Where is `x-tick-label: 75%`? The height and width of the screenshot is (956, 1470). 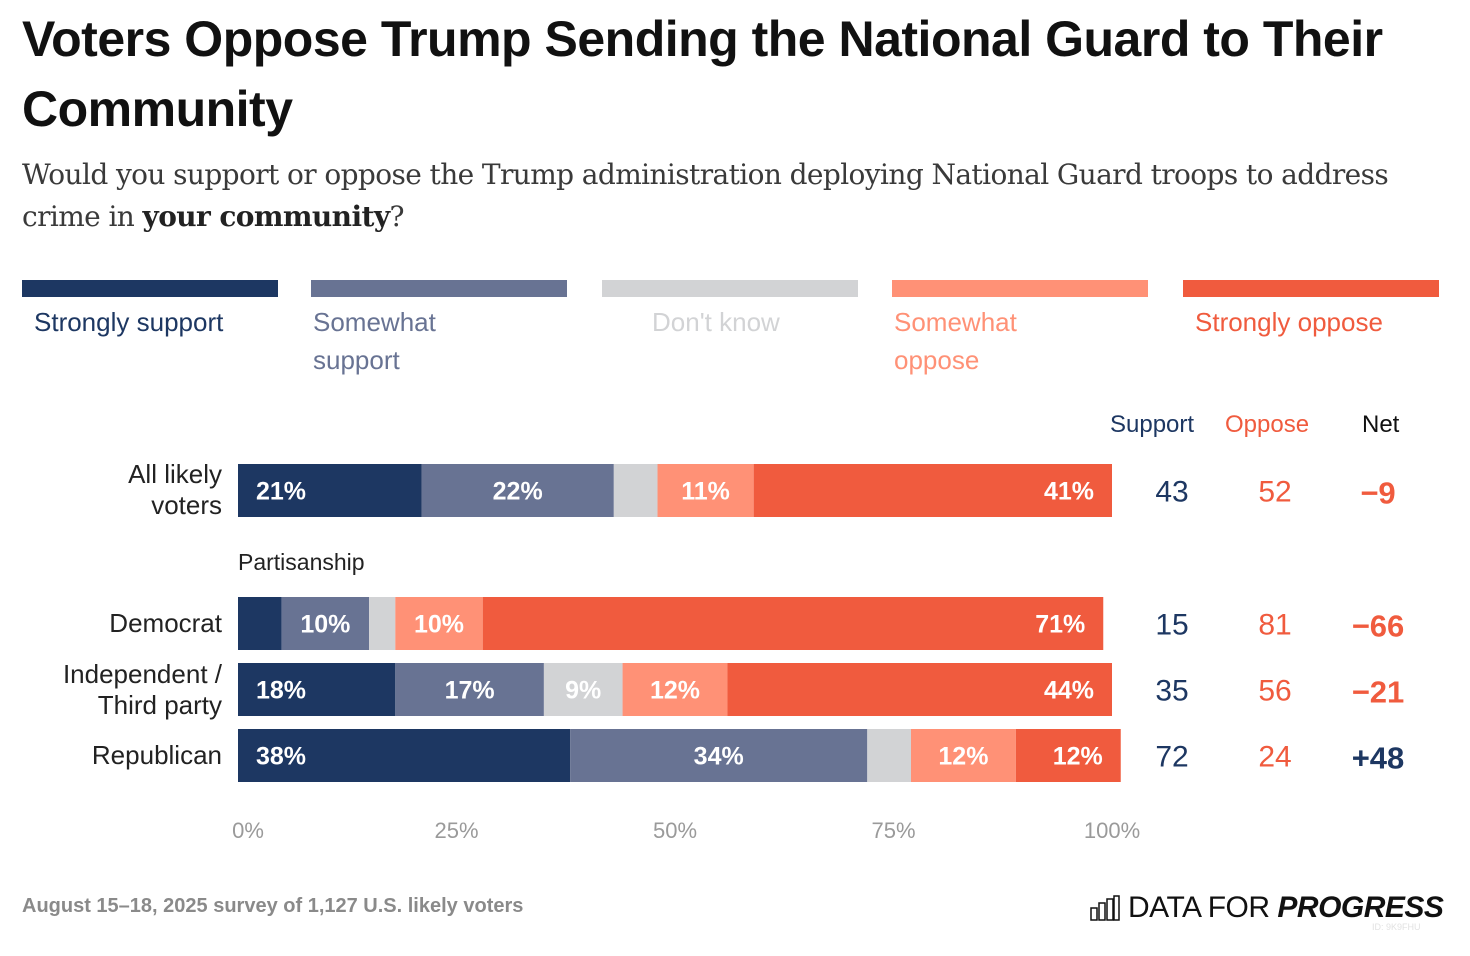 x-tick-label: 75% is located at coordinates (893, 830).